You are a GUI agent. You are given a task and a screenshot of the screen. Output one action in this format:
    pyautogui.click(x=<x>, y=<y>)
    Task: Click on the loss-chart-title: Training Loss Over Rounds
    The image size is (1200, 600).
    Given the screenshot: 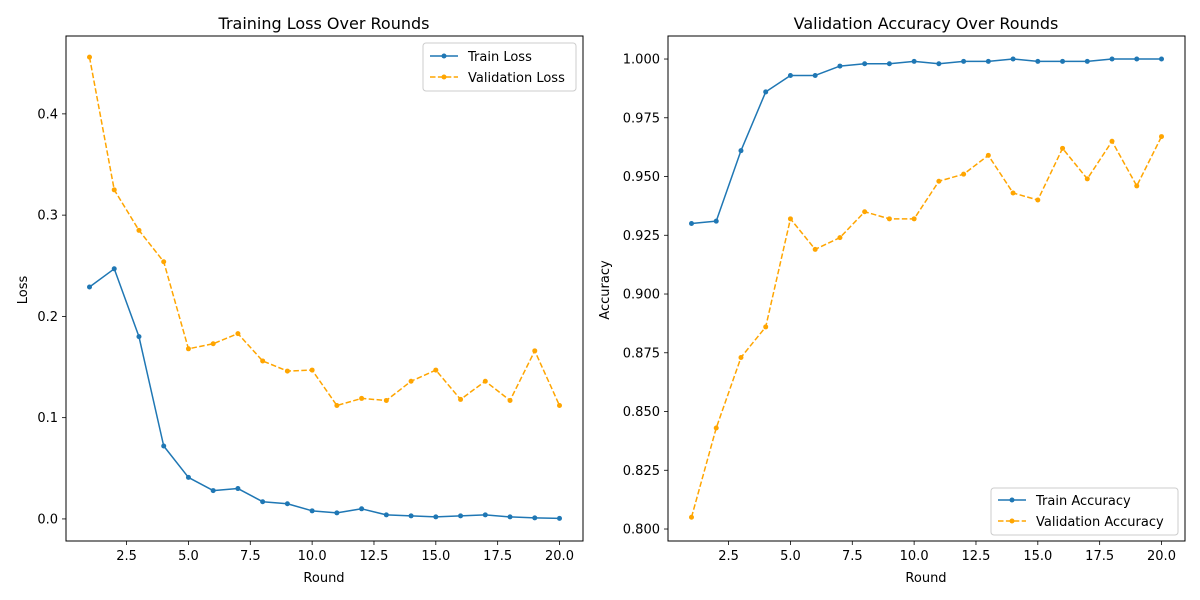 What is the action you would take?
    pyautogui.click(x=324, y=23)
    